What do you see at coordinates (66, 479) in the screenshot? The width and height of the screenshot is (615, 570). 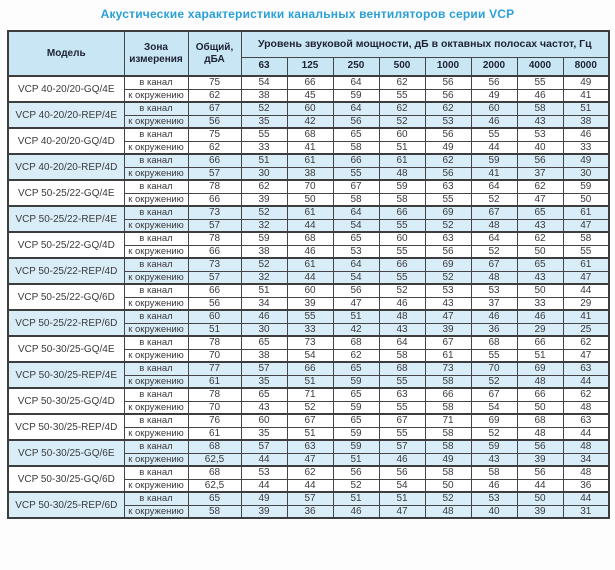 I see `model-name: VCP 50-30/25-GQ/6D` at bounding box center [66, 479].